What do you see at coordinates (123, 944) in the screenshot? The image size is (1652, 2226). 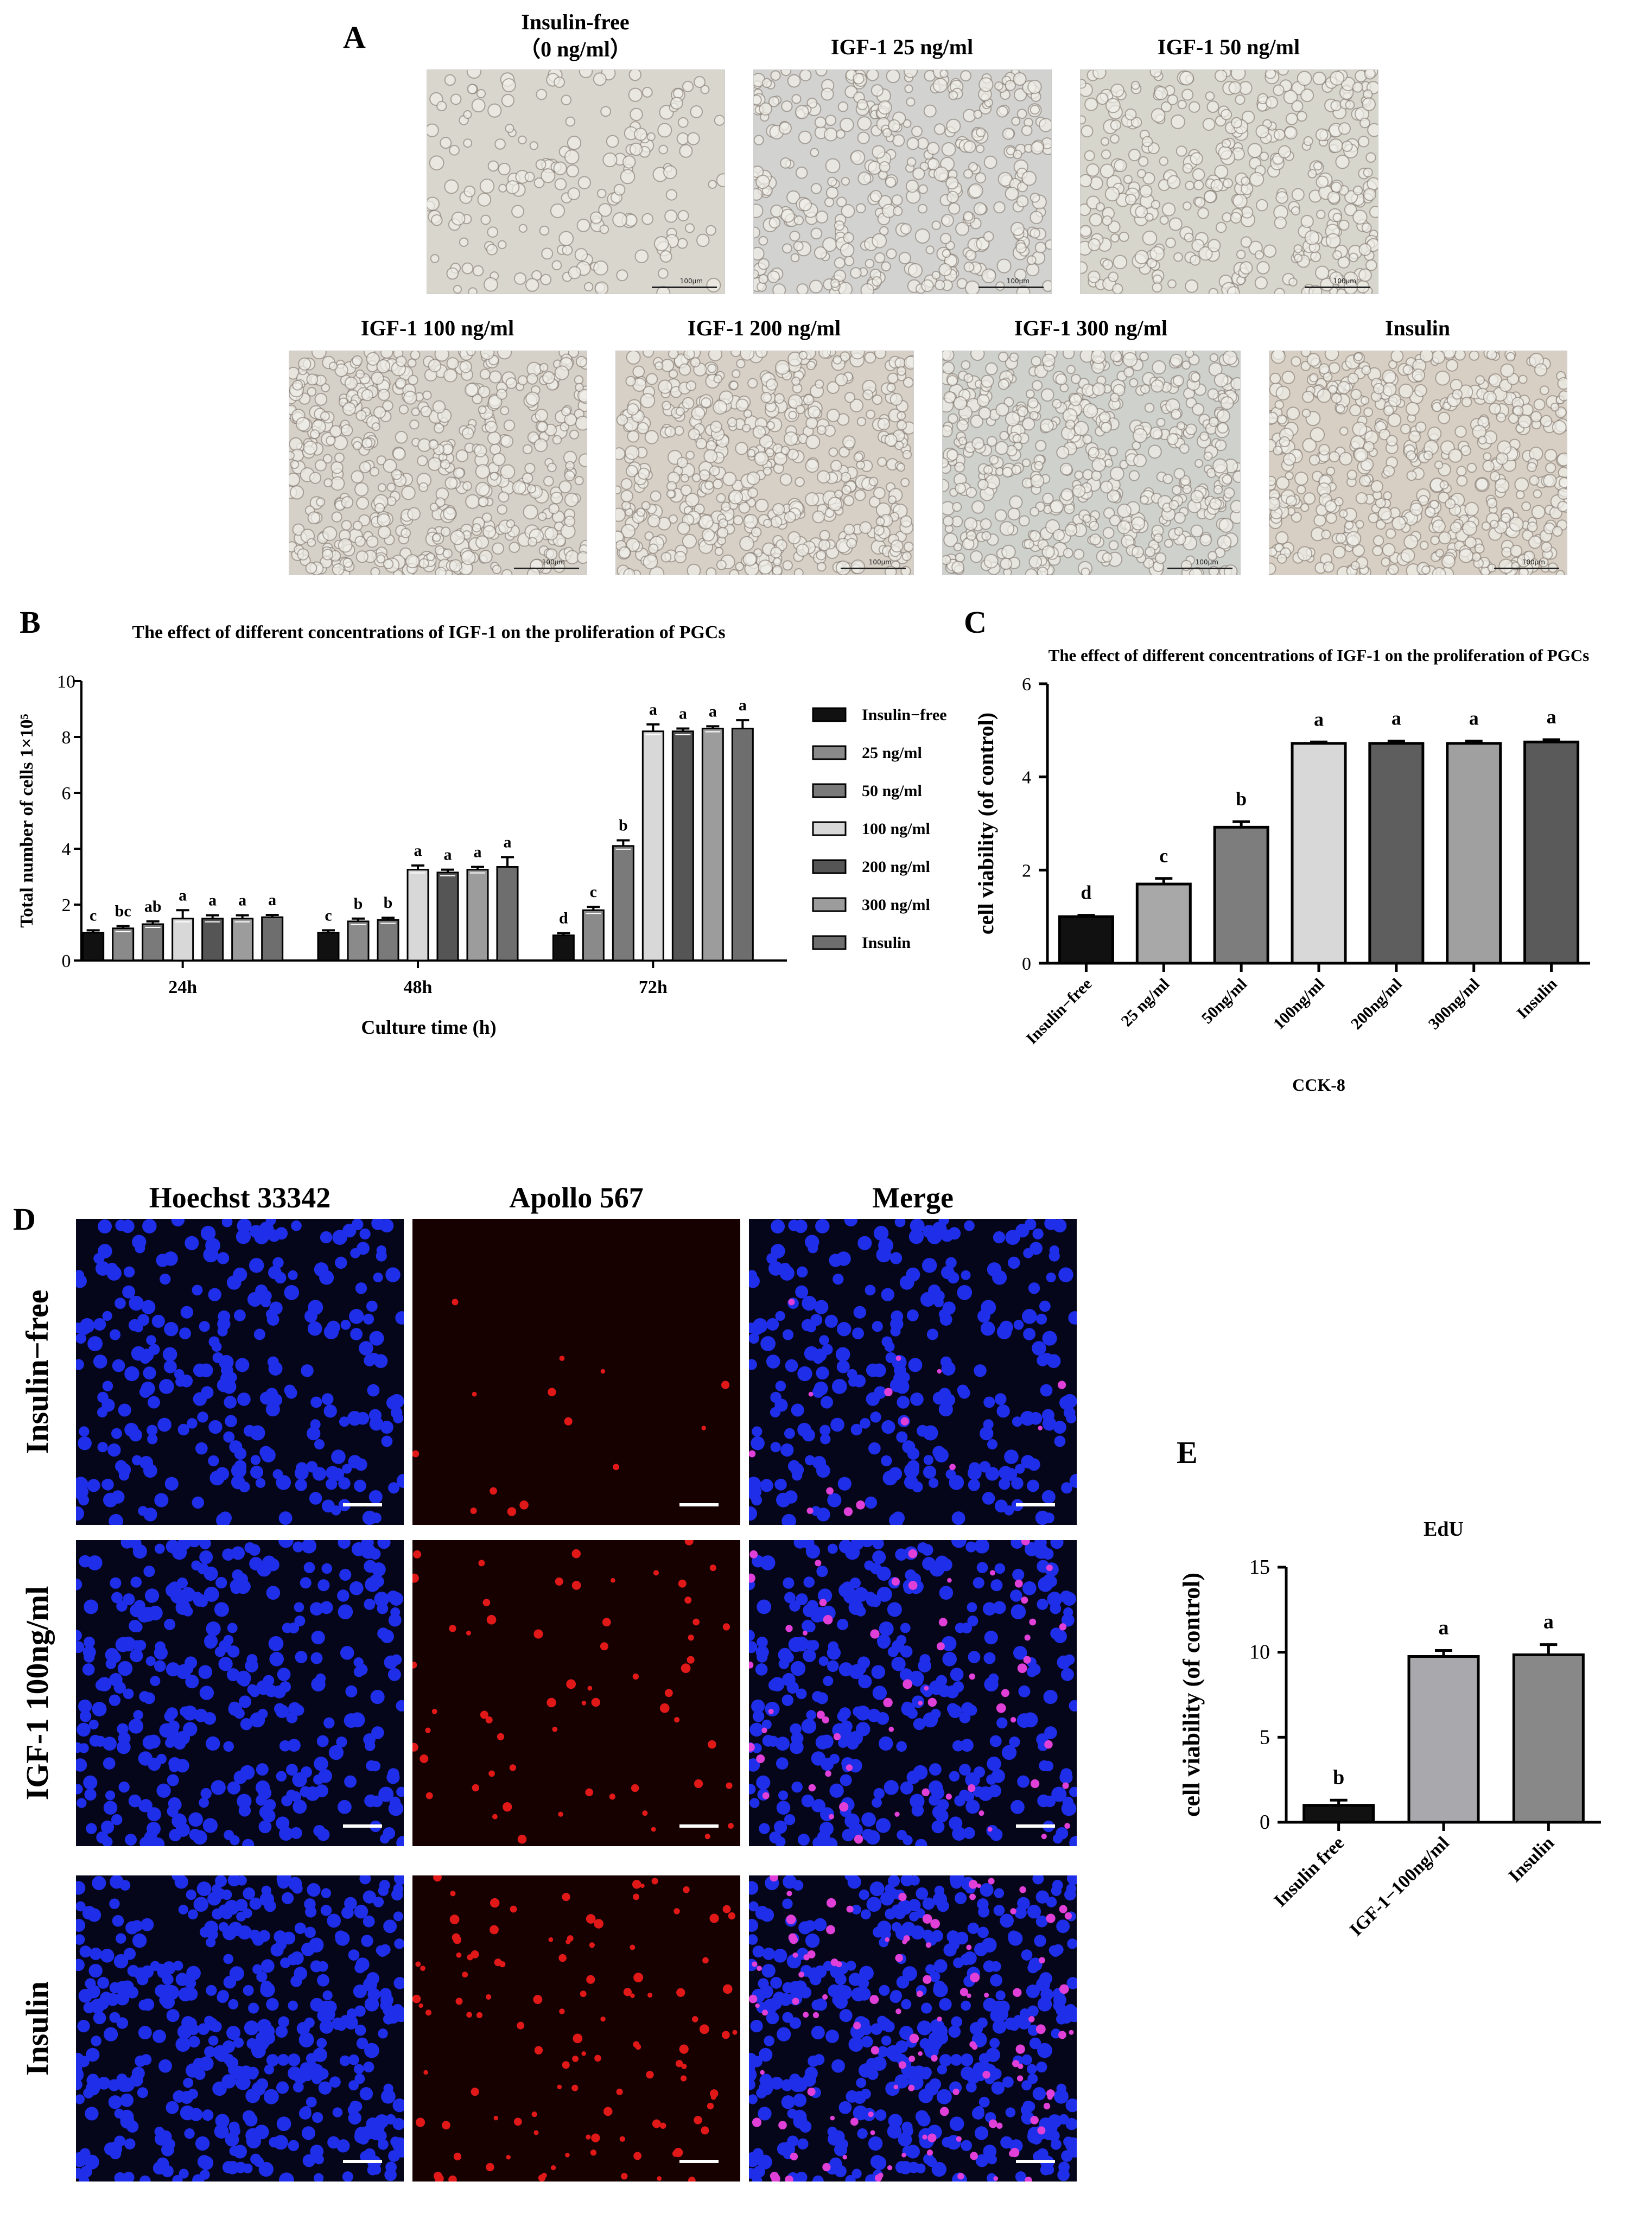 I see `bar` at bounding box center [123, 944].